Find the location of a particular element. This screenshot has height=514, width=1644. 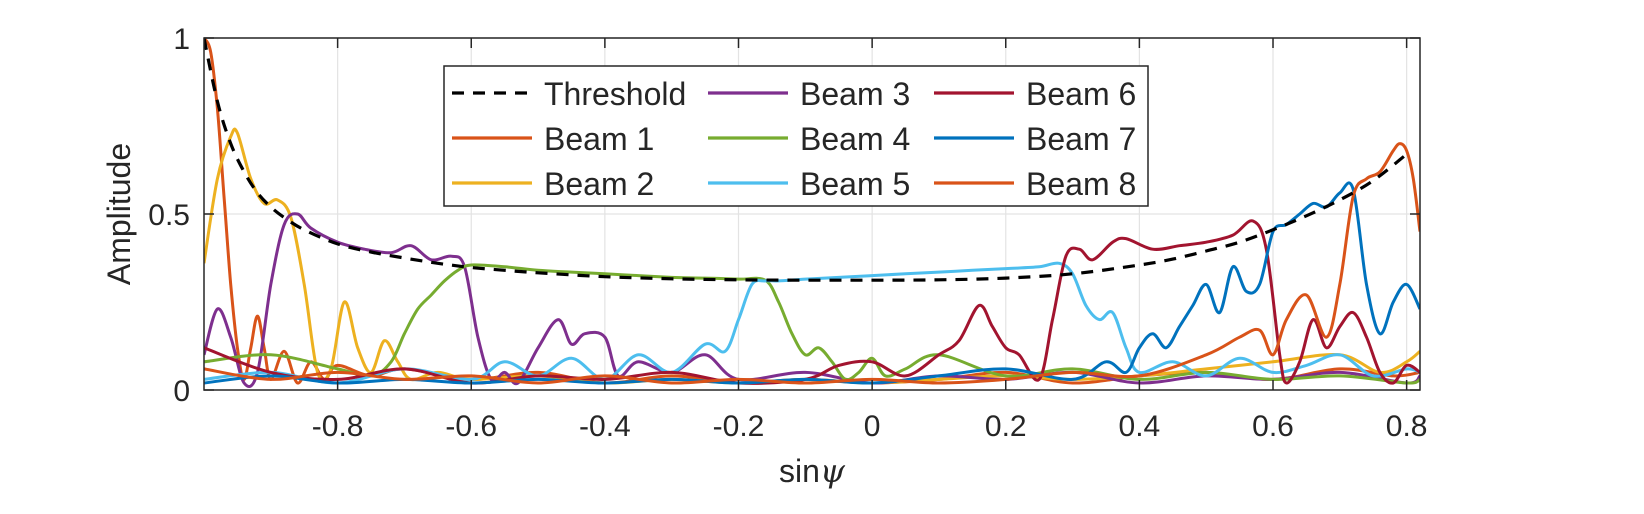

legend-label-beam-3: Beam 3 is located at coordinates (855, 94).